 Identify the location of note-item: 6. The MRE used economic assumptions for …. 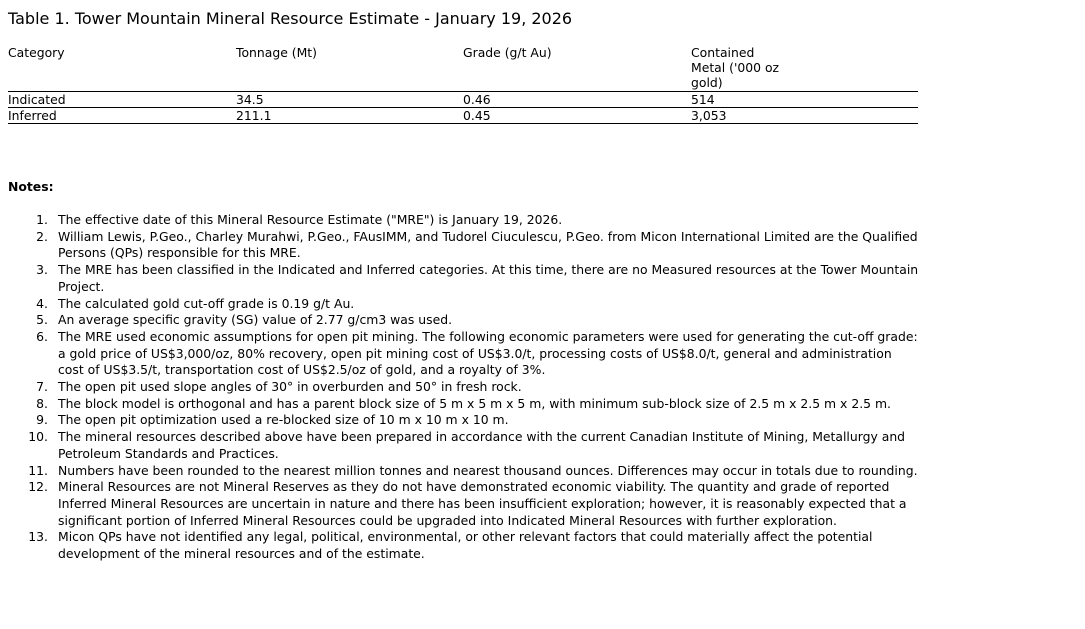
(478, 353).